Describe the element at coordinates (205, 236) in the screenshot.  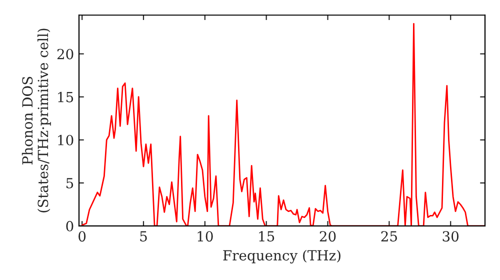
I see `x-tick-label: 10` at that location.